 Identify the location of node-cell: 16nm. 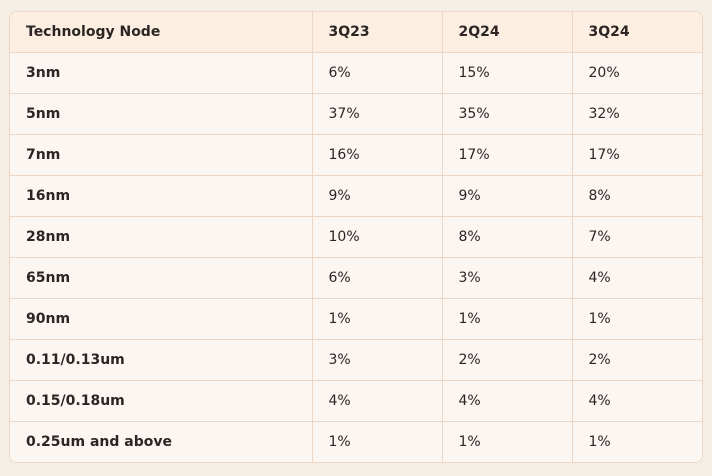
(161, 196).